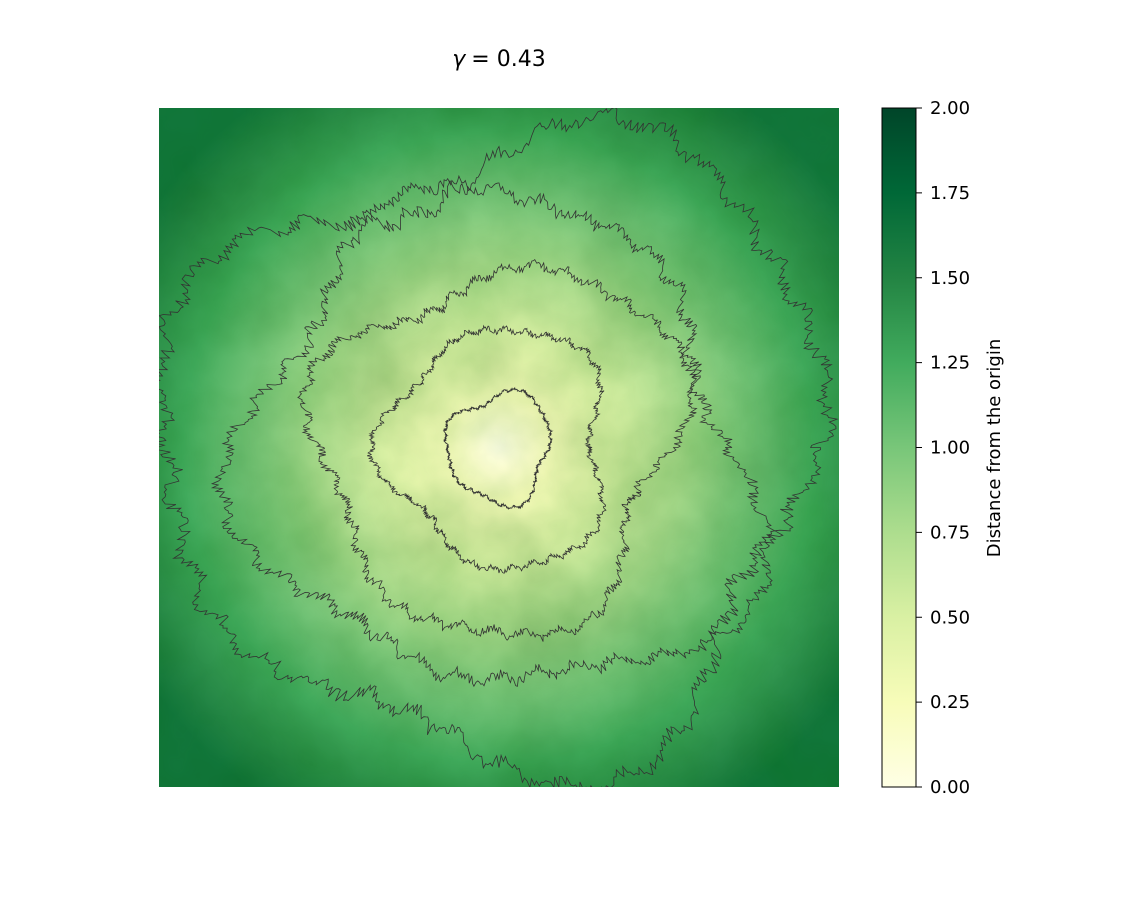 This screenshot has width=1125, height=900. I want to click on chart-title: γ = 0.43, so click(498, 59).